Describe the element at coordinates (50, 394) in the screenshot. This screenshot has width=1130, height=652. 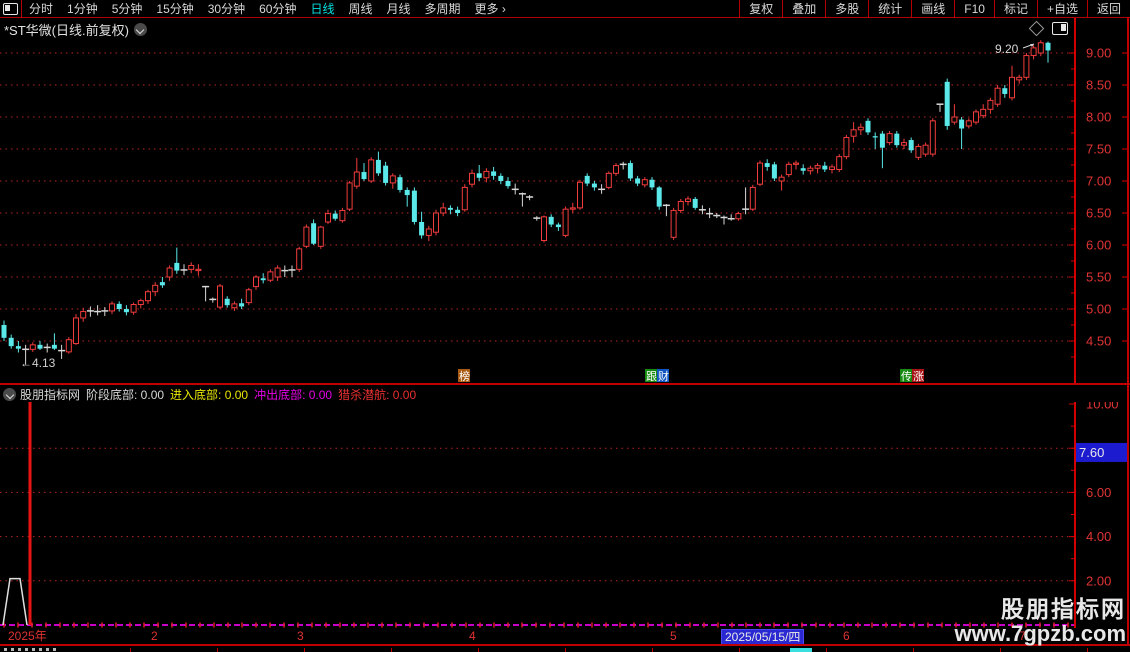
I see `indicator-label: 股朋指标网` at that location.